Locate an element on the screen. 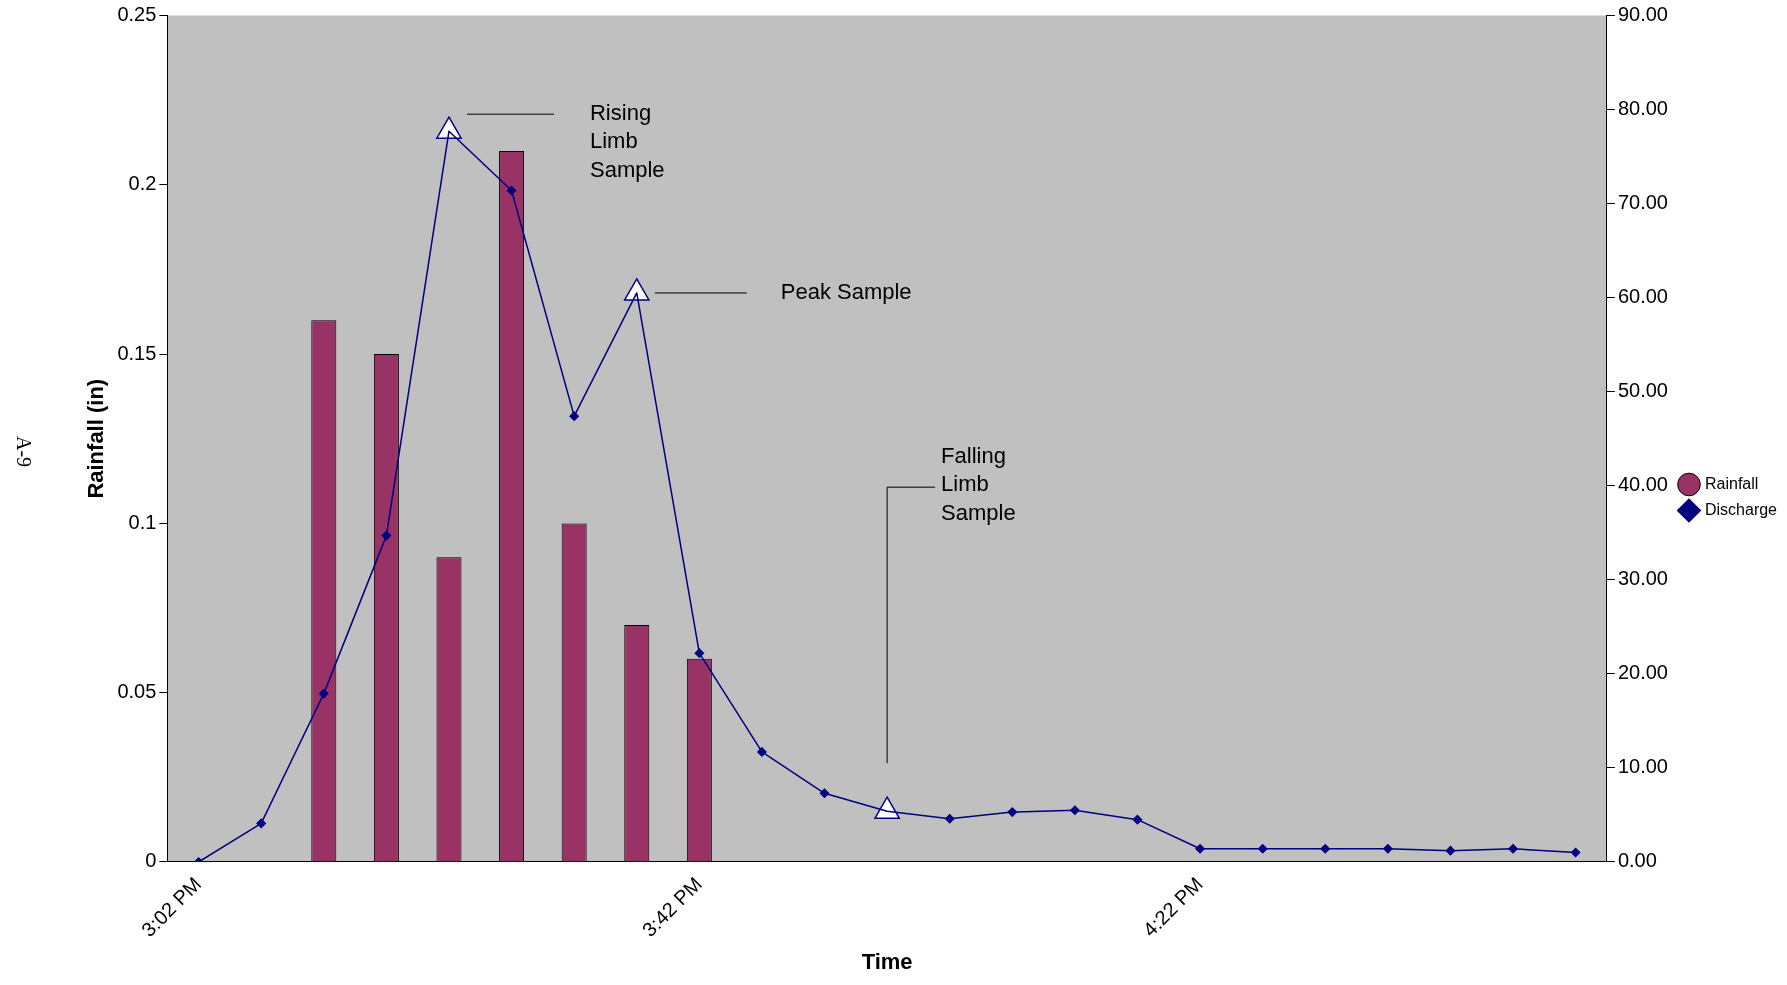  y-tick-label: 0.05 is located at coordinates (137, 691).